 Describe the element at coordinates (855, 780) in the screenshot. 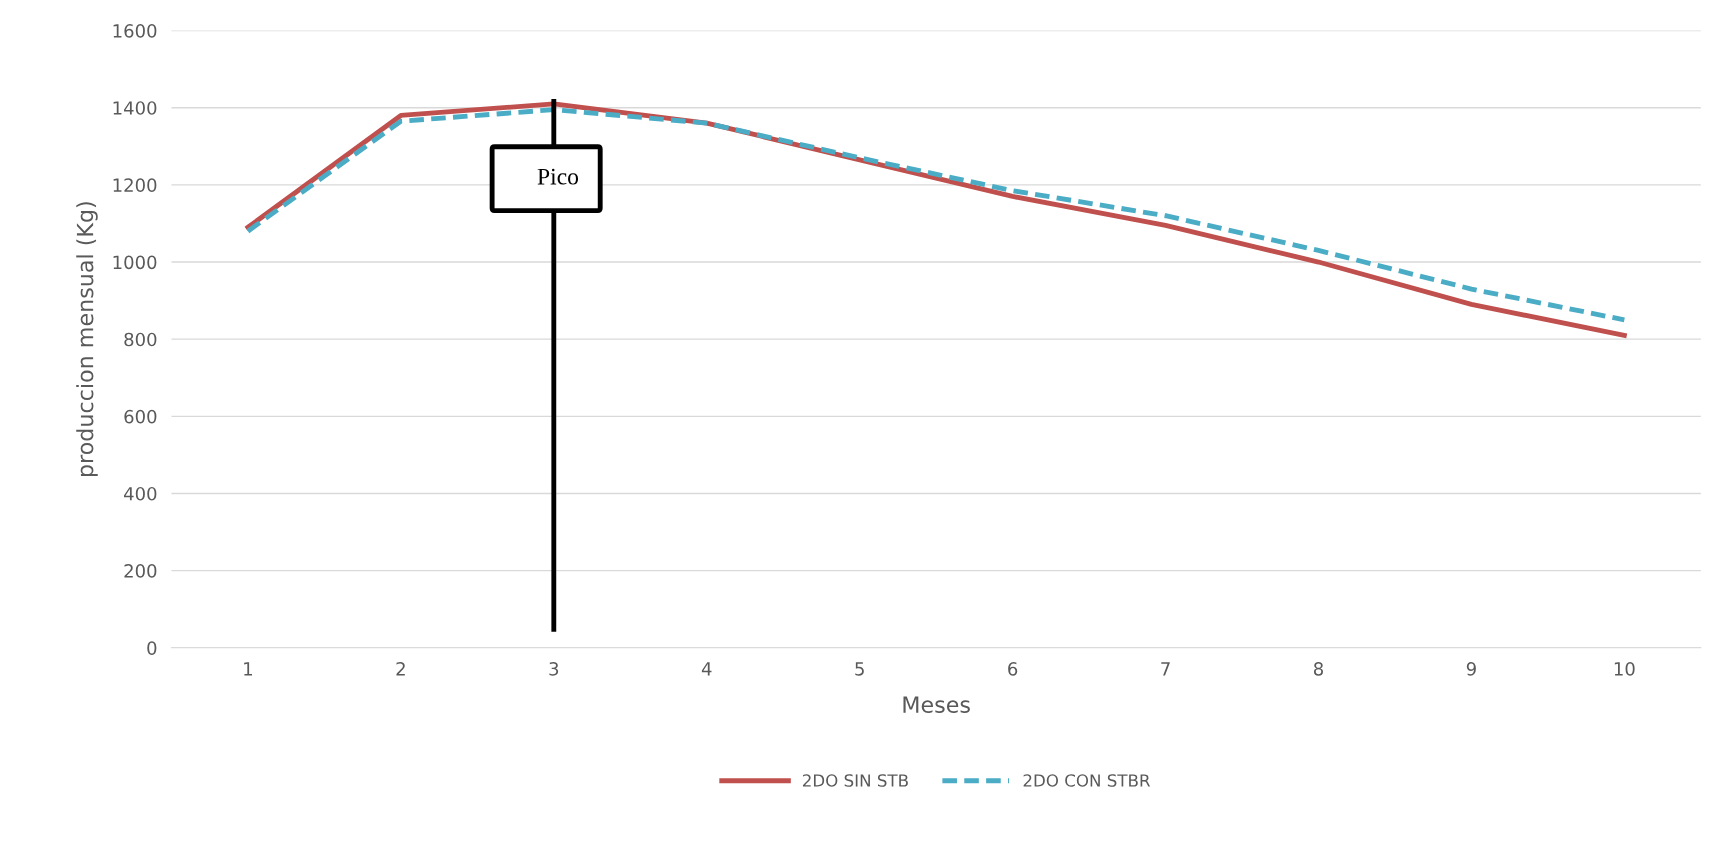

I see `legend-label: 2DO SIN STB` at that location.